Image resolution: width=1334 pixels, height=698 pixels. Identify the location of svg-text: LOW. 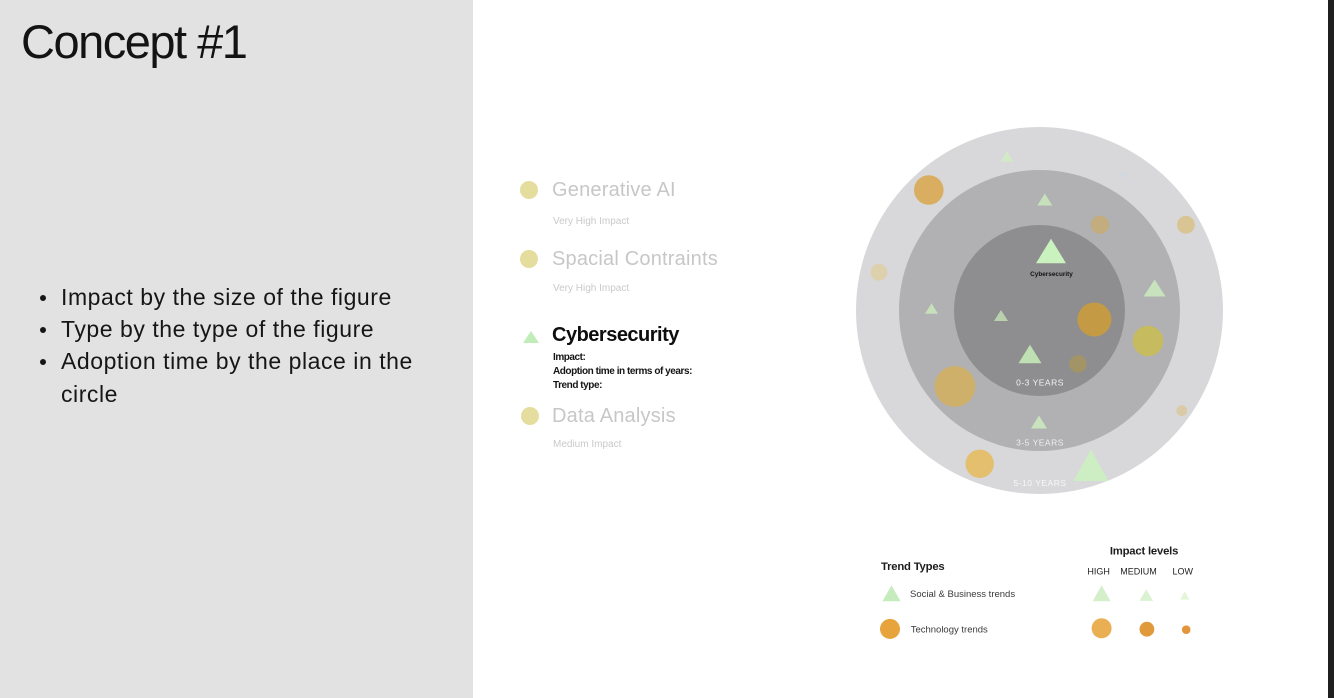
(1182, 571).